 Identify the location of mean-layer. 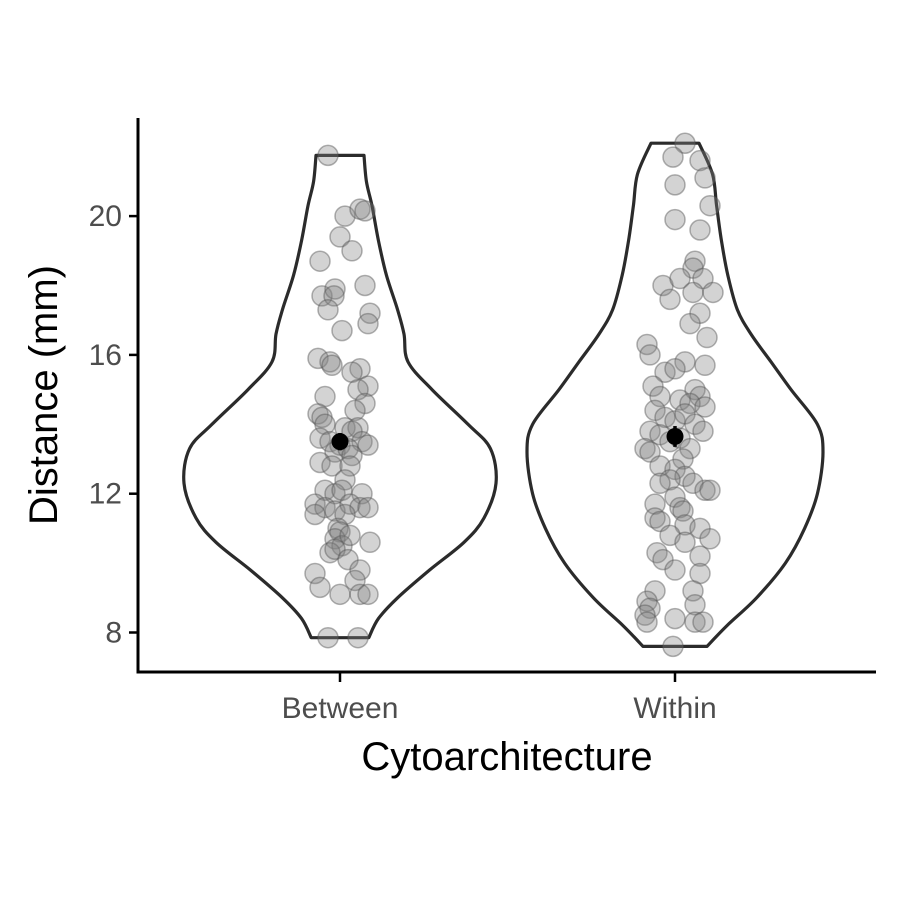
(507, 438).